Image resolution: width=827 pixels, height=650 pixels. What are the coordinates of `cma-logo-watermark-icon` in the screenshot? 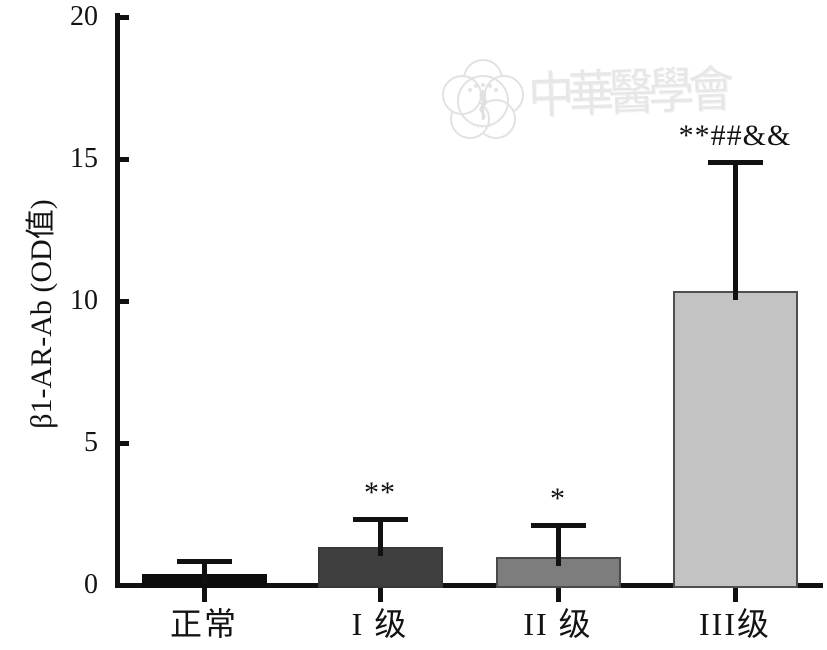 It's located at (483, 99).